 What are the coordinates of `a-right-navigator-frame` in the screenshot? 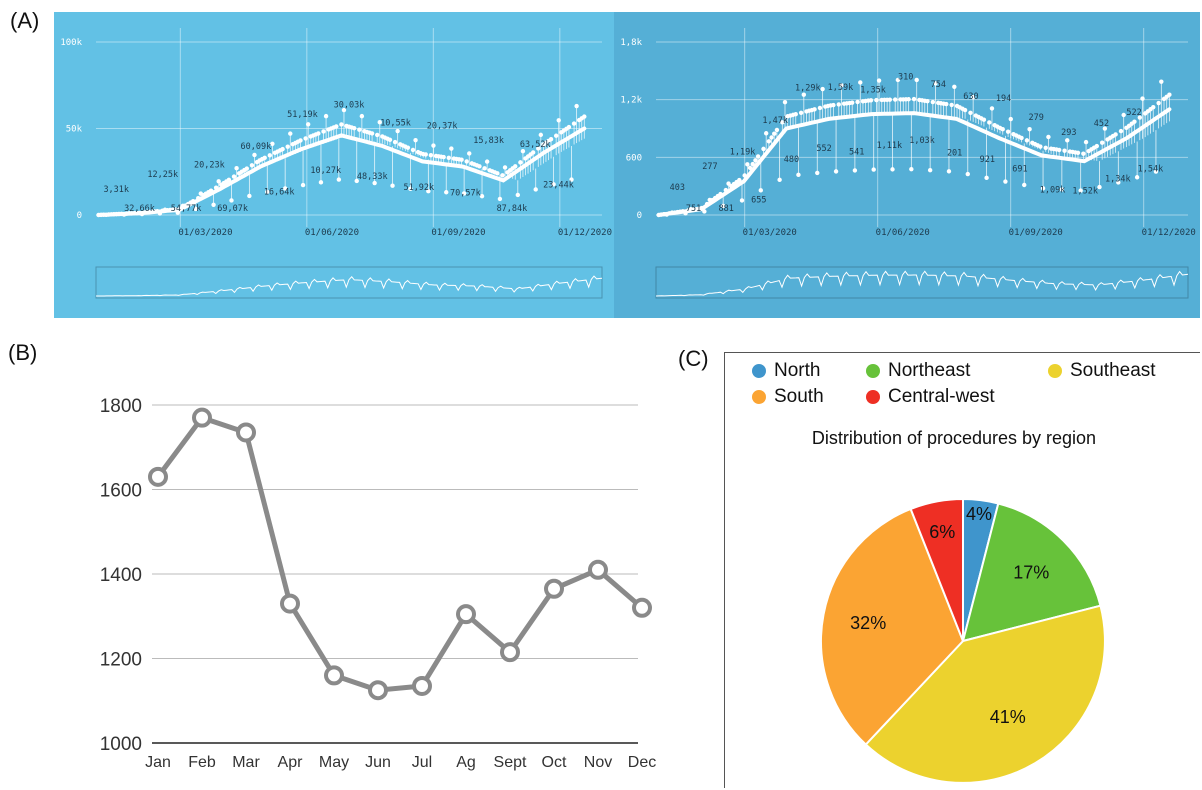 It's located at (922, 282).